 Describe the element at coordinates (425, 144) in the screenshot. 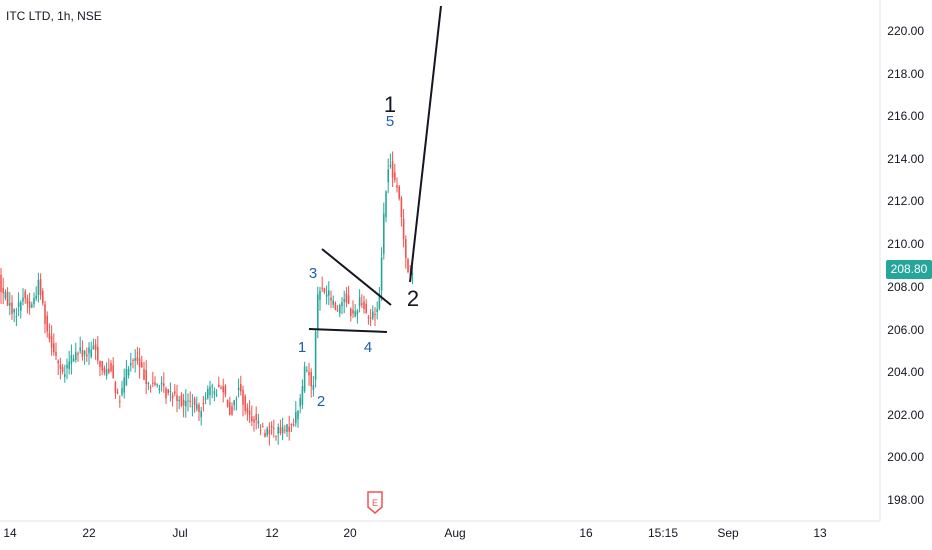

I see `trend-line` at that location.